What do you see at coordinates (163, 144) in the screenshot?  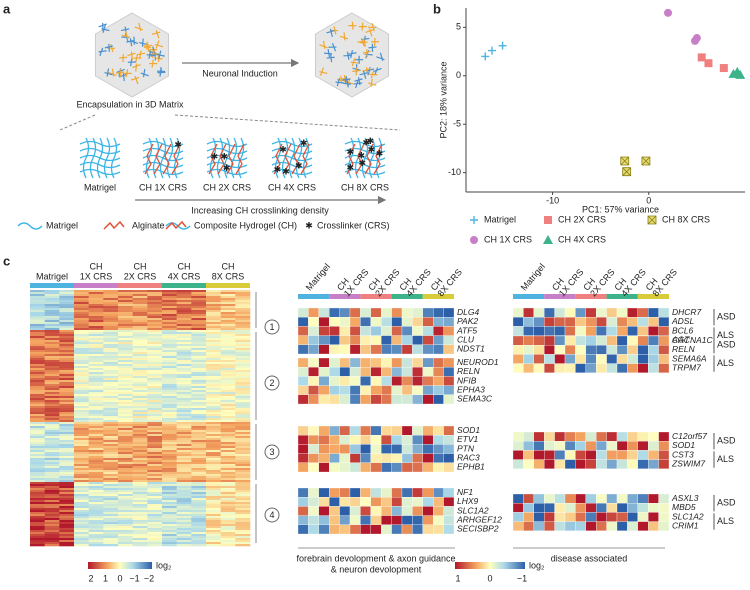 I see `fiber` at bounding box center [163, 144].